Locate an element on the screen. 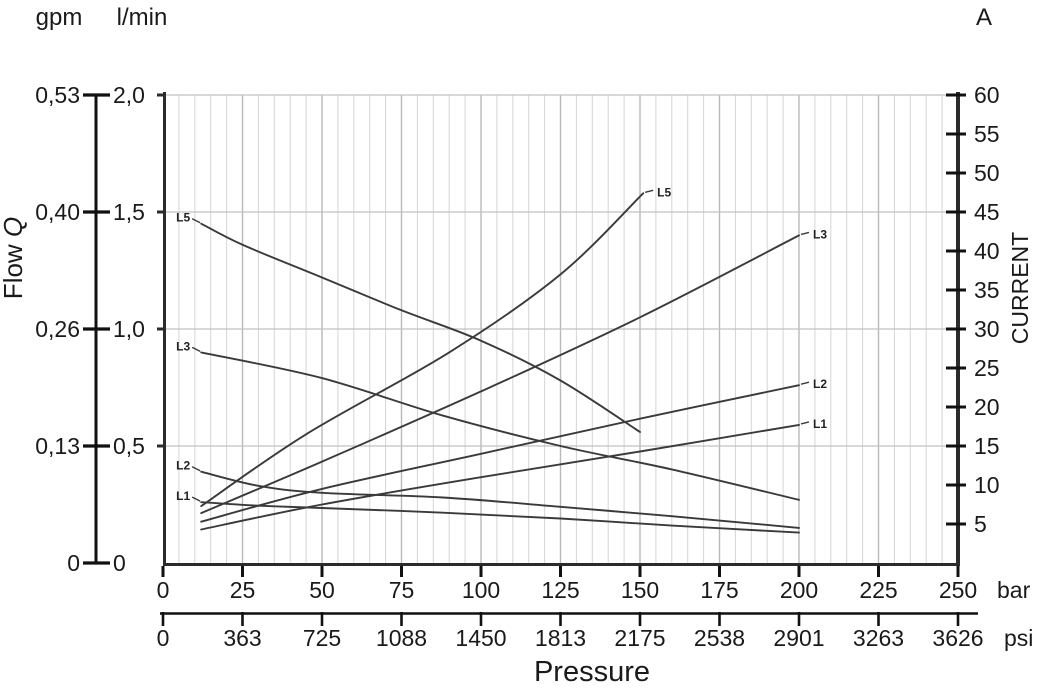 This screenshot has height=689, width=1045. current-axis-tick-label: 25 is located at coordinates (987, 368).